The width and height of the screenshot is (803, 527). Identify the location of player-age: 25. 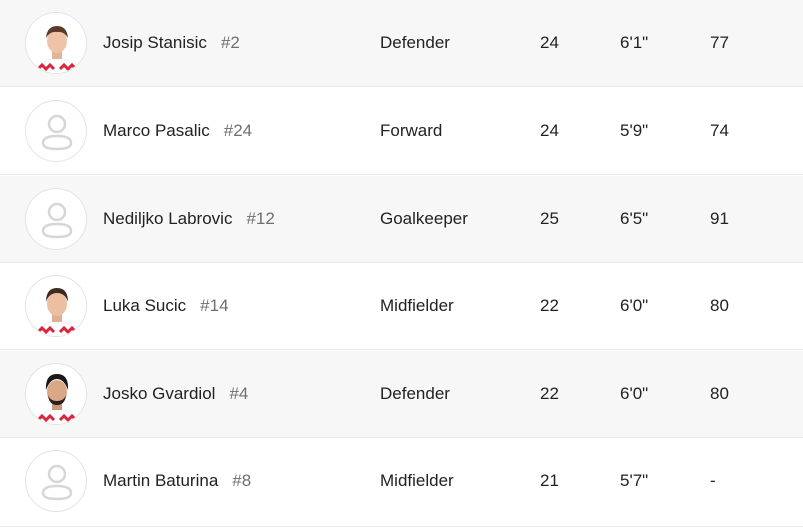
(549, 218).